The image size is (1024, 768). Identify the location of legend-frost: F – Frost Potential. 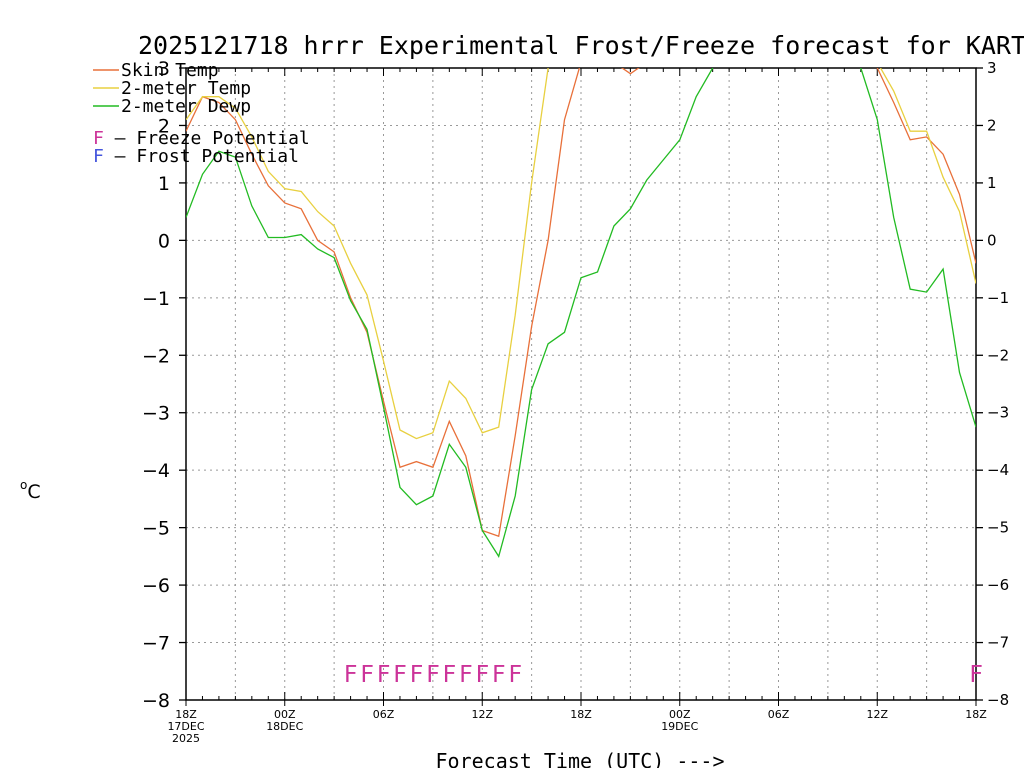
(196, 156).